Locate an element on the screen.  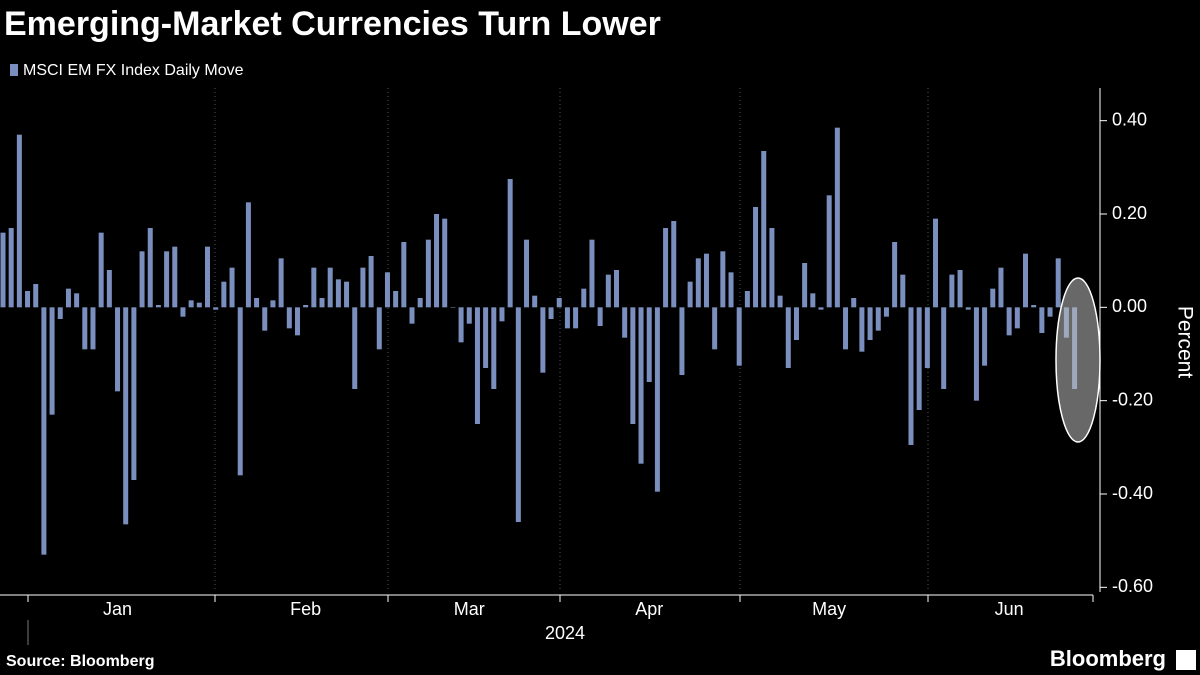
x-tick-label: May is located at coordinates (829, 609).